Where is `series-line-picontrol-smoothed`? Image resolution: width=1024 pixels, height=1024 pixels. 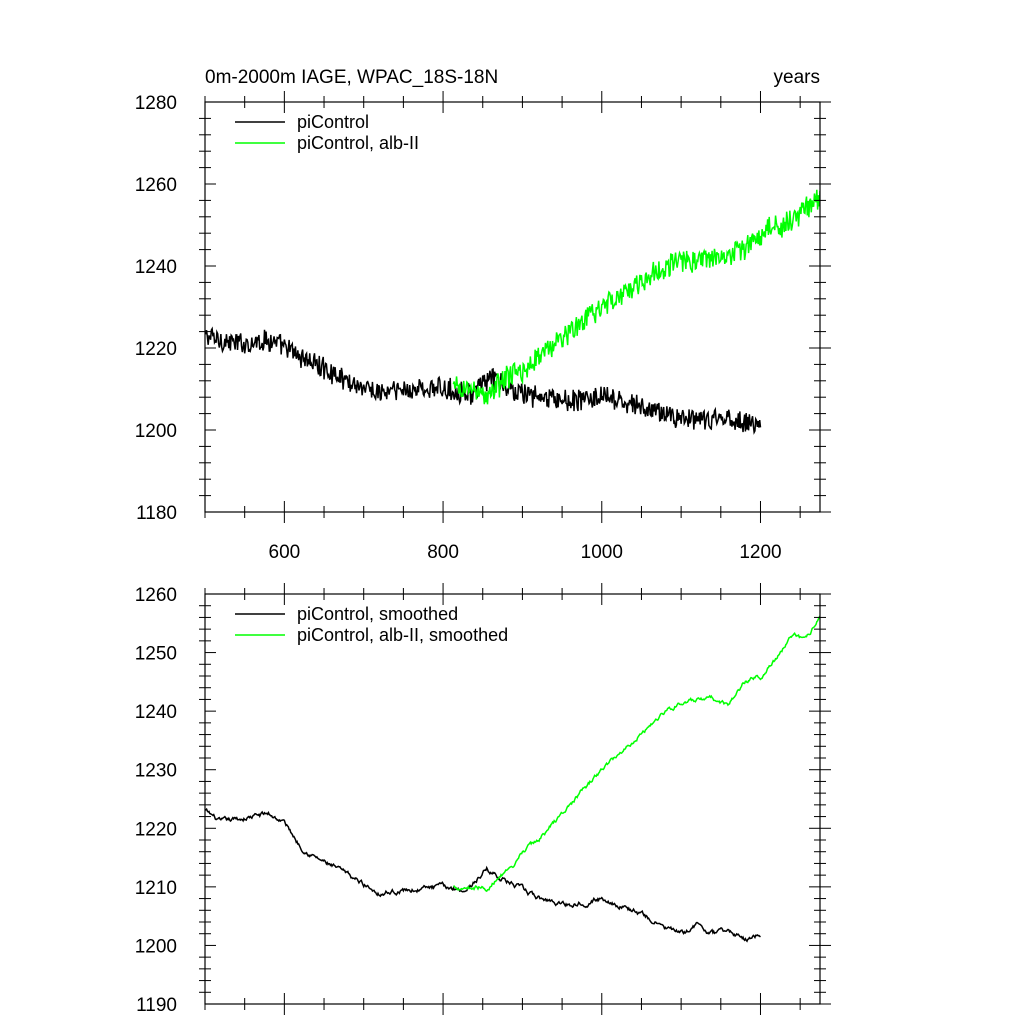 series-line-picontrol-smoothed is located at coordinates (483, 875).